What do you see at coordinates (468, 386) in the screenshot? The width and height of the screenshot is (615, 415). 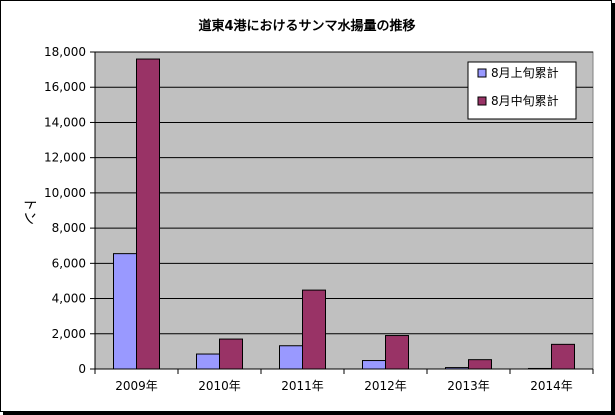 I see `x-tick-label: 2013年` at bounding box center [468, 386].